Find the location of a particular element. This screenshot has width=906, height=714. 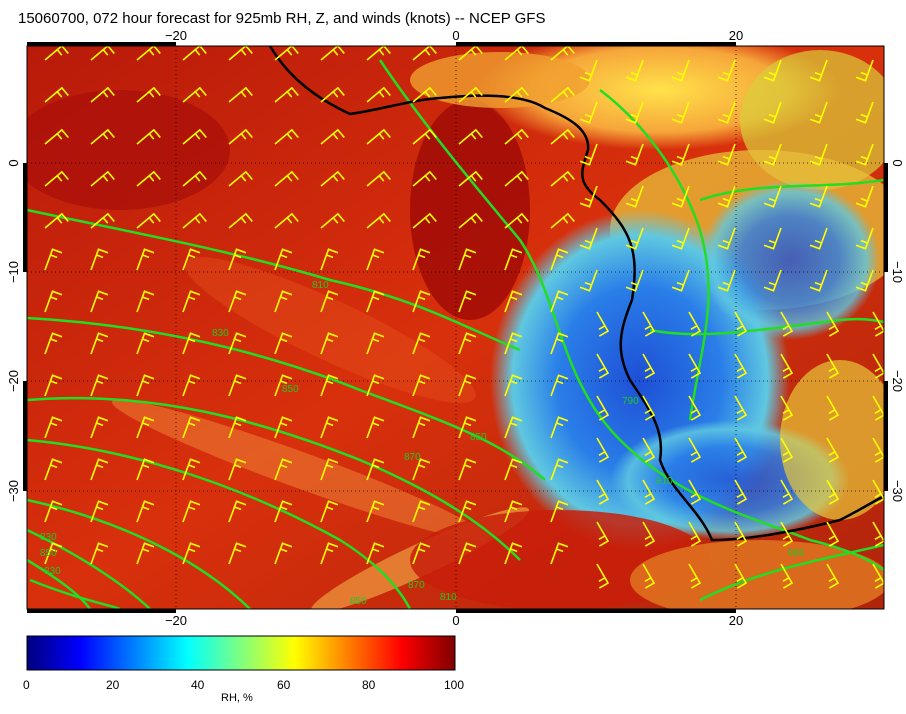

contour-label: 850 is located at coordinates (478, 437).